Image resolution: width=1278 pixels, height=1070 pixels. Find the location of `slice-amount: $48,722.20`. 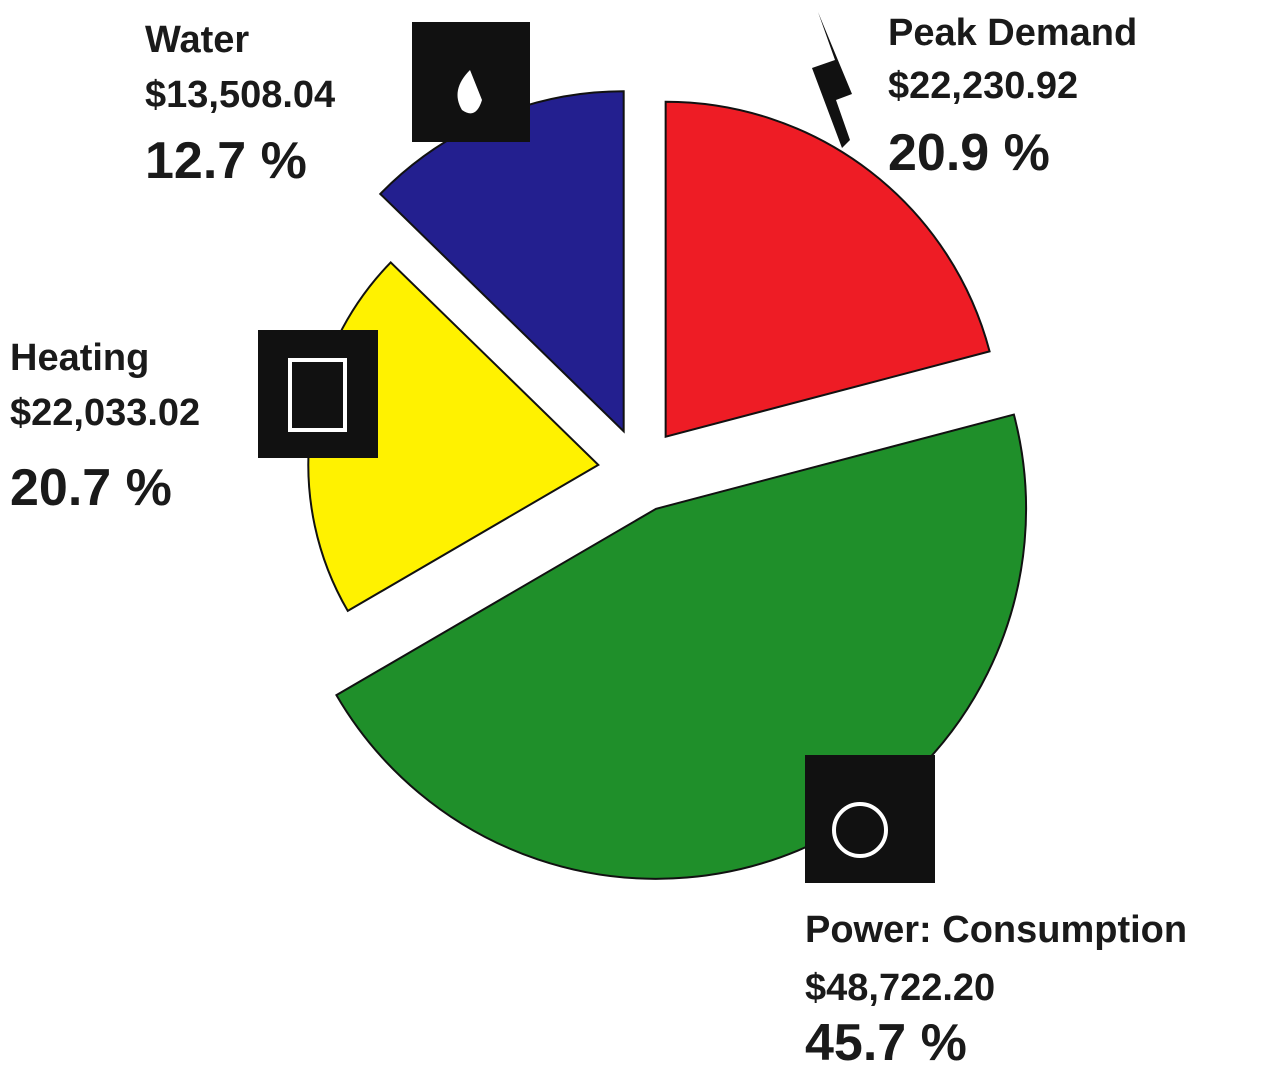

slice-amount: $48,722.20 is located at coordinates (900, 988).